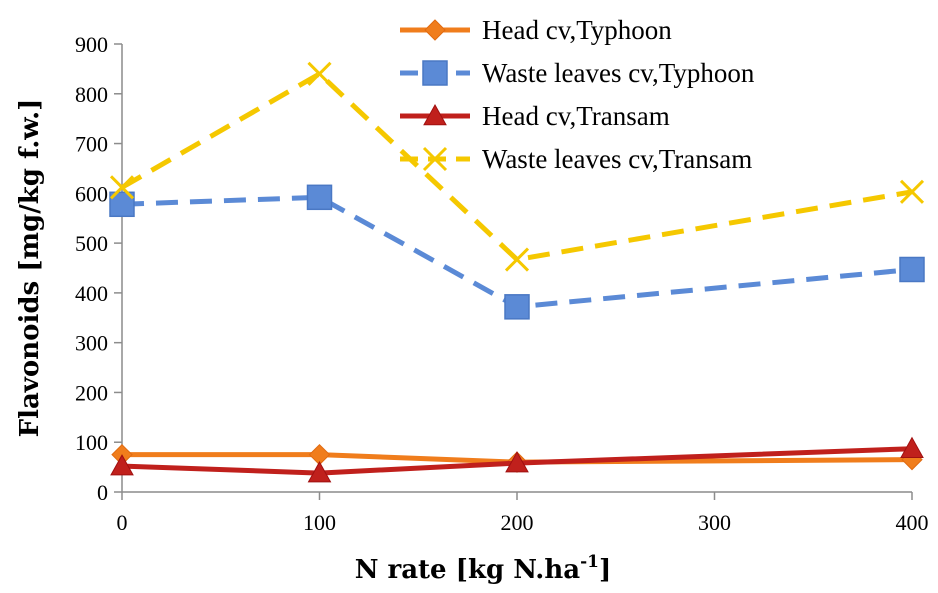 The image size is (938, 593). Describe the element at coordinates (468, 570) in the screenshot. I see `x-axis-title-main: N rate [kg N.ha` at that location.